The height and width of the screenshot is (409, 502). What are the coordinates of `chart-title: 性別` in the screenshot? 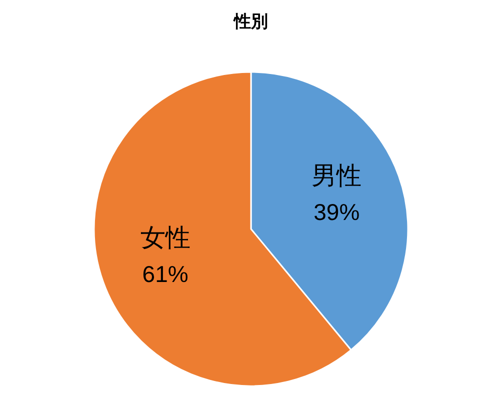 It's located at (250, 21).